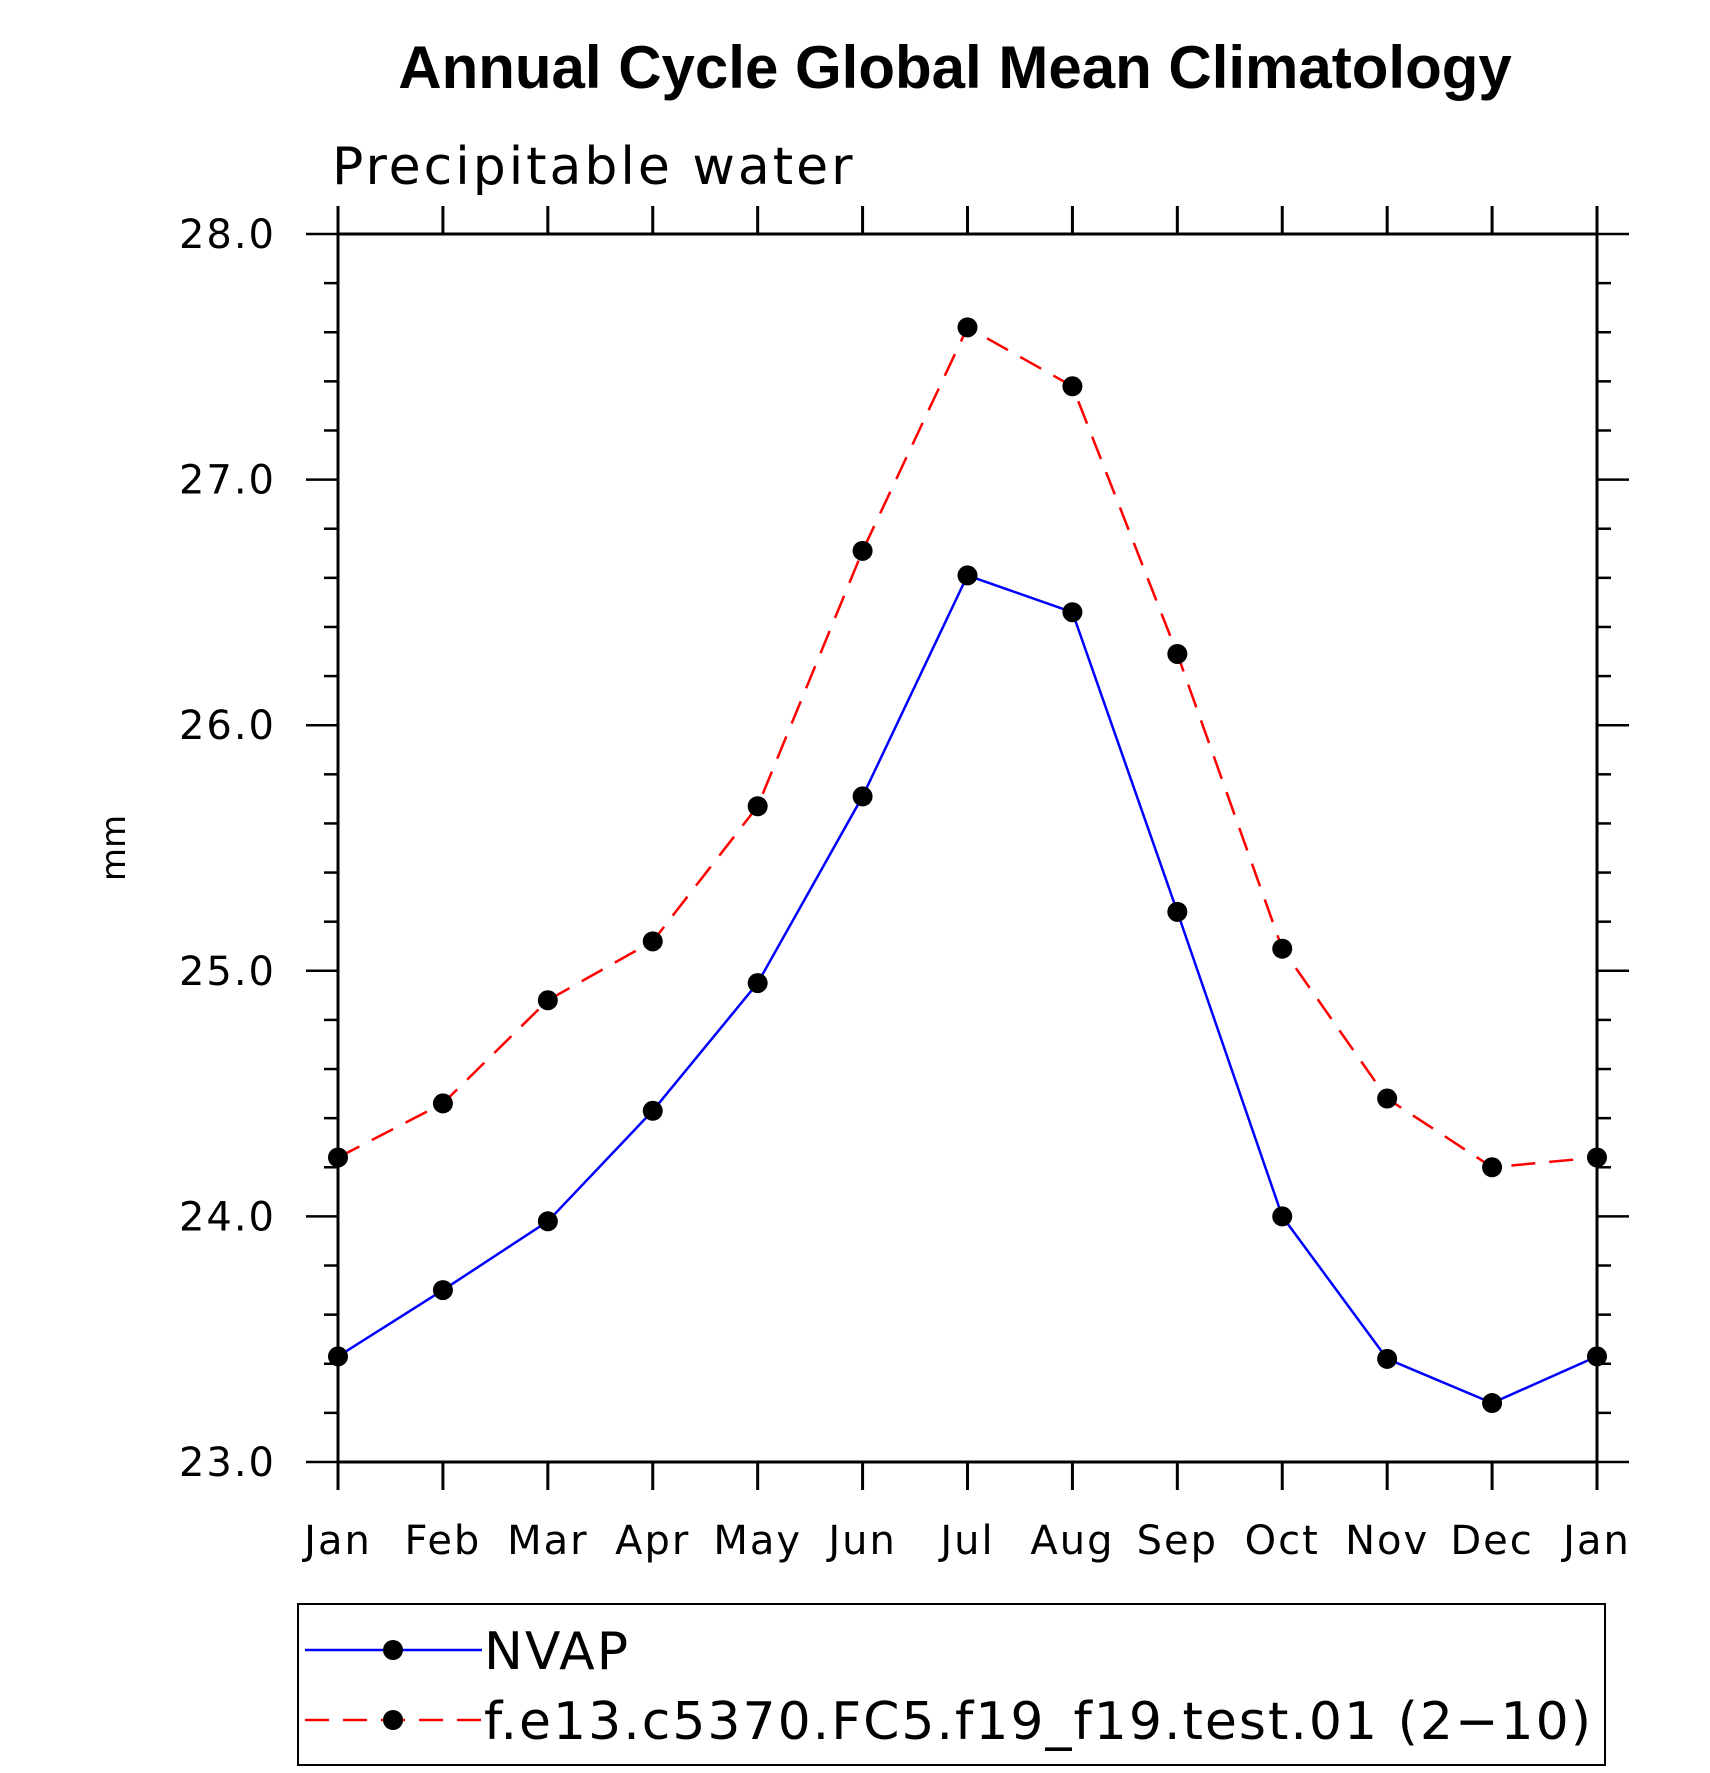 This screenshot has width=1710, height=1773. Describe the element at coordinates (227, 1463) in the screenshot. I see `y-tick-label: 23.0` at that location.